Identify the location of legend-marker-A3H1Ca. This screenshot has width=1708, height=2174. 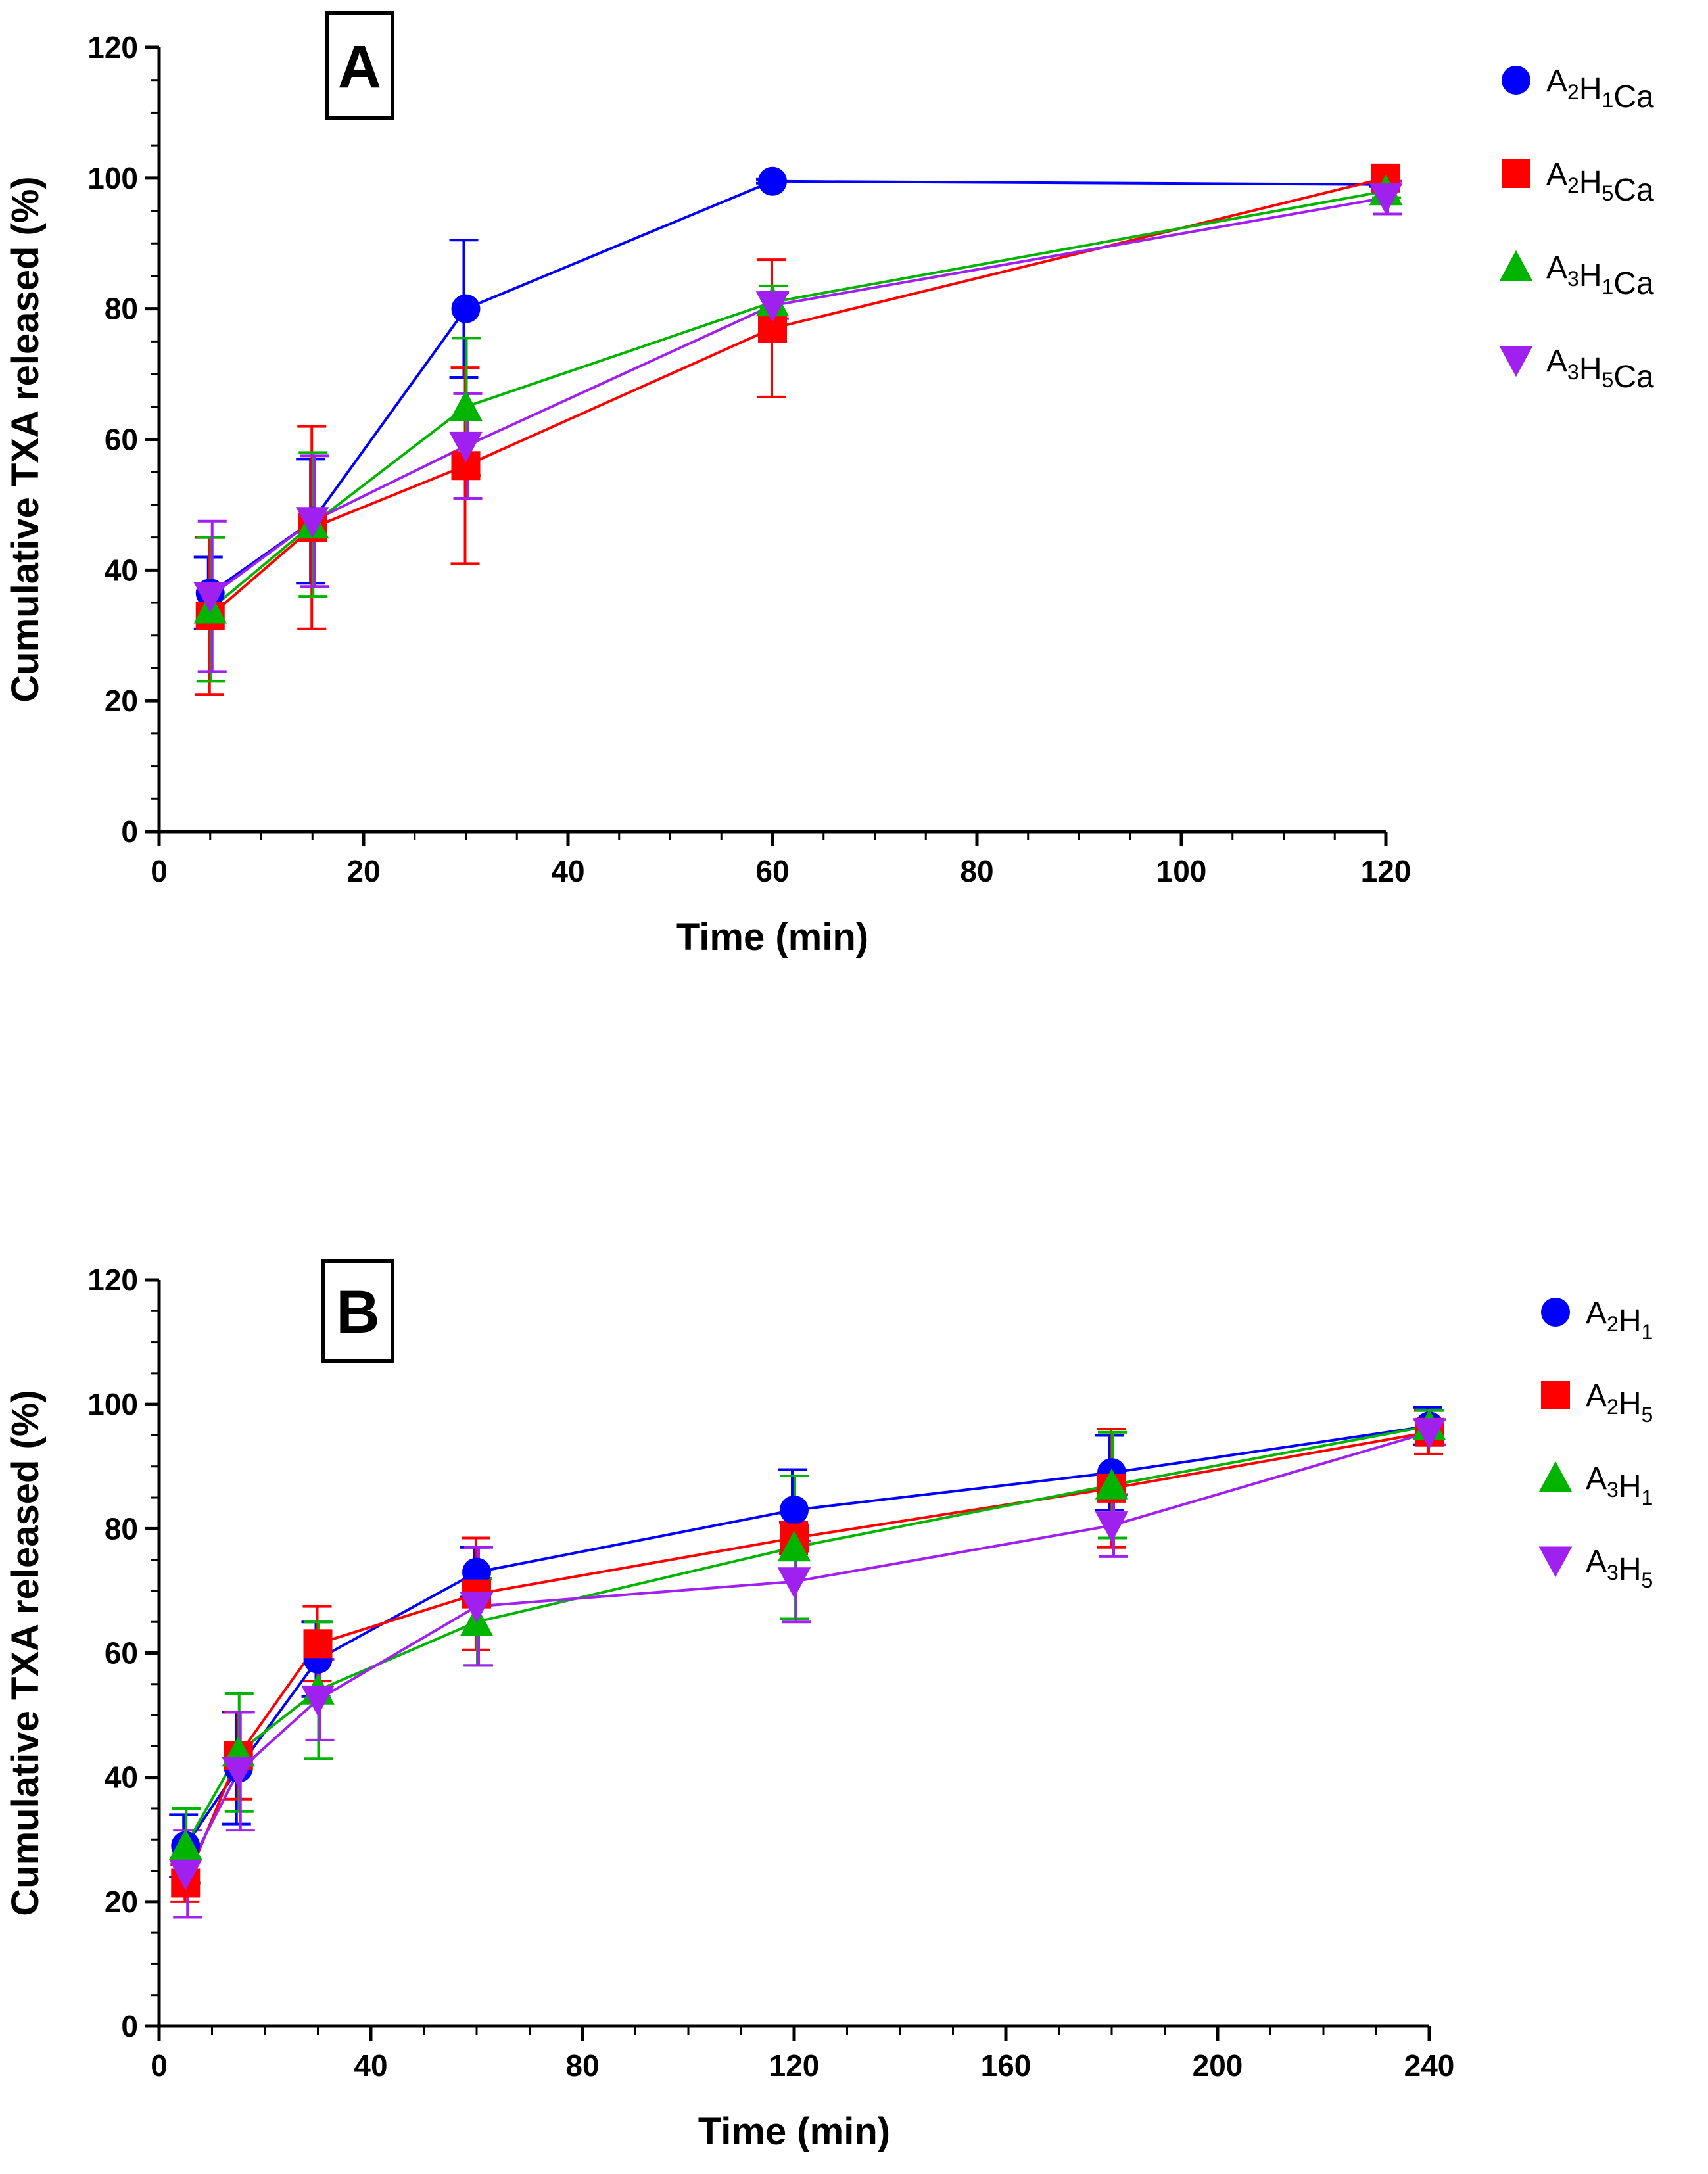
(1516, 265).